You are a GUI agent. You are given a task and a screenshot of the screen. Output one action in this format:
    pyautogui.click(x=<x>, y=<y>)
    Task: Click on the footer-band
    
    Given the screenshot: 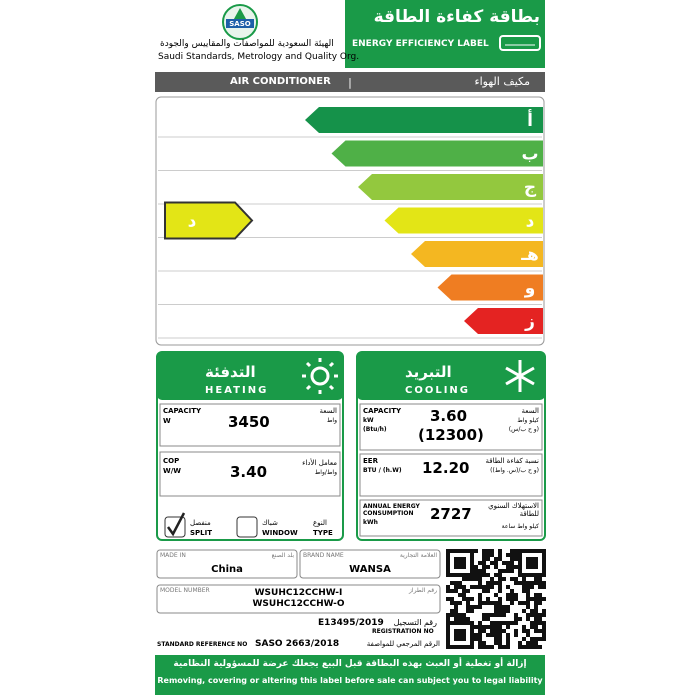 What is the action you would take?
    pyautogui.click(x=350, y=675)
    